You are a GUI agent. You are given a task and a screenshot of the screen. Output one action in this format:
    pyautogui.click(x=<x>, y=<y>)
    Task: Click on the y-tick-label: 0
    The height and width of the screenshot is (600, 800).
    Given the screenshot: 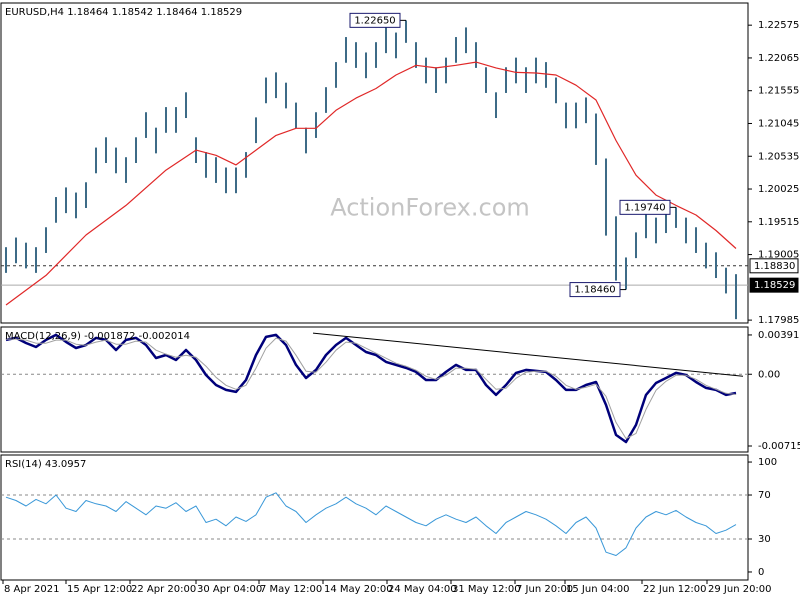 What is the action you would take?
    pyautogui.click(x=761, y=572)
    